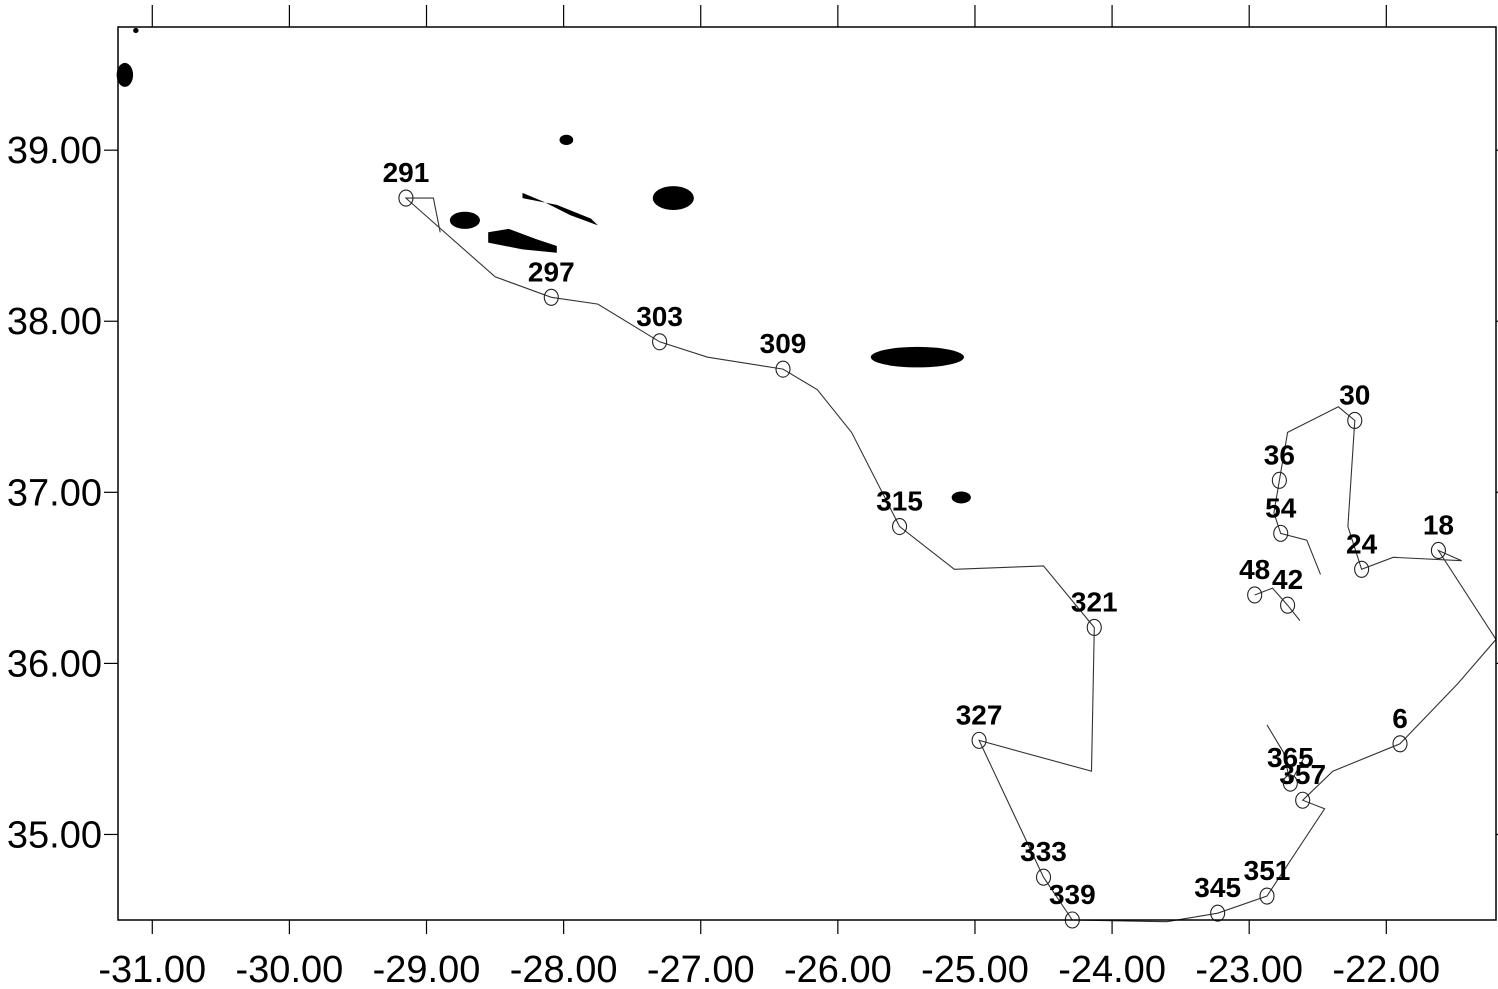  Describe the element at coordinates (125, 74) in the screenshot. I see `island-flores` at that location.